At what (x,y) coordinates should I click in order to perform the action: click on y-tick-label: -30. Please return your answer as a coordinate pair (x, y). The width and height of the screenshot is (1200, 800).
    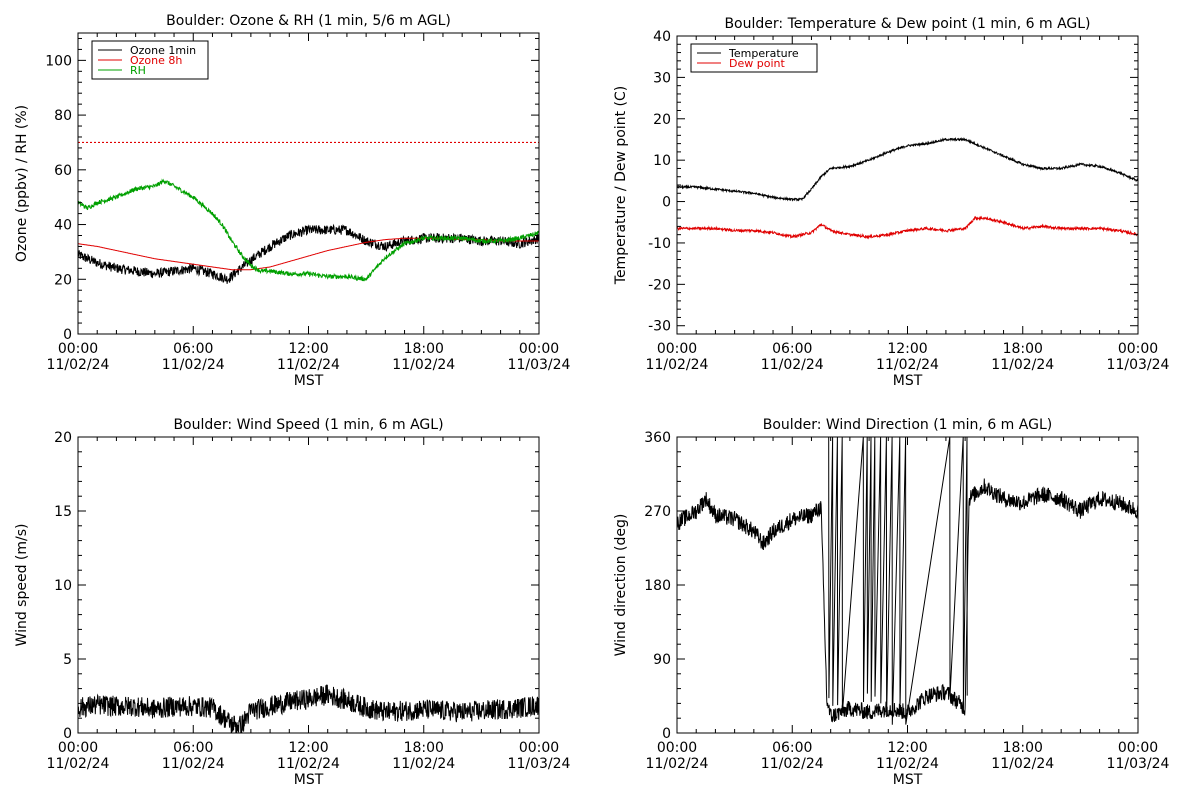
    Looking at the image, I should click on (659, 327).